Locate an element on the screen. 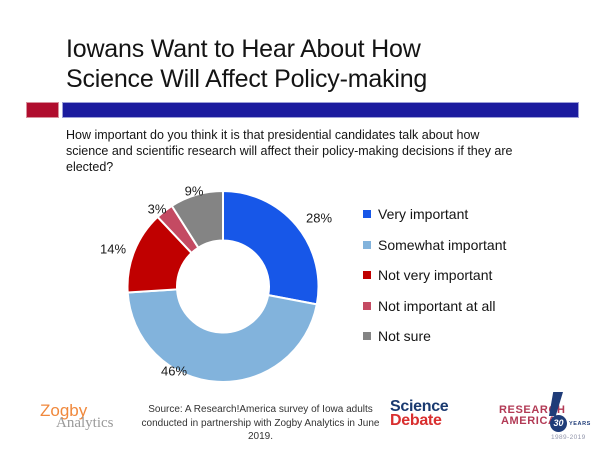 The width and height of the screenshot is (603, 465). slice-label-not-important-at-all: 3% is located at coordinates (157, 209).